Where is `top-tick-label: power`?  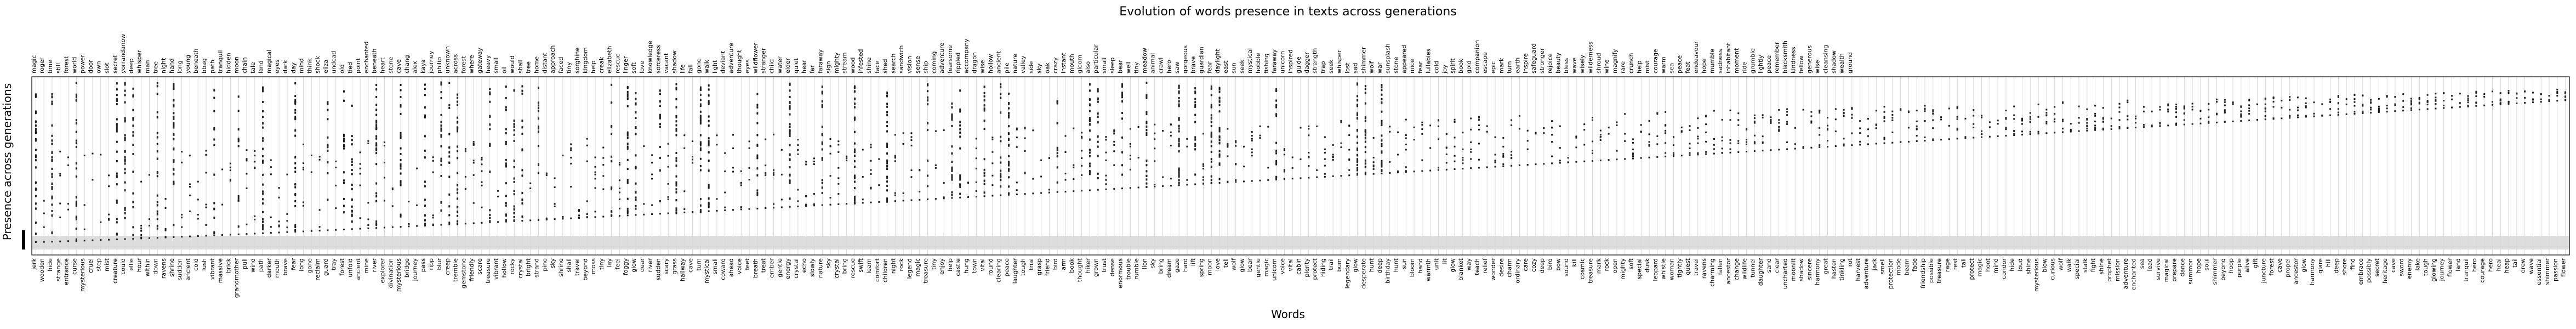
top-tick-label: power is located at coordinates (82, 64).